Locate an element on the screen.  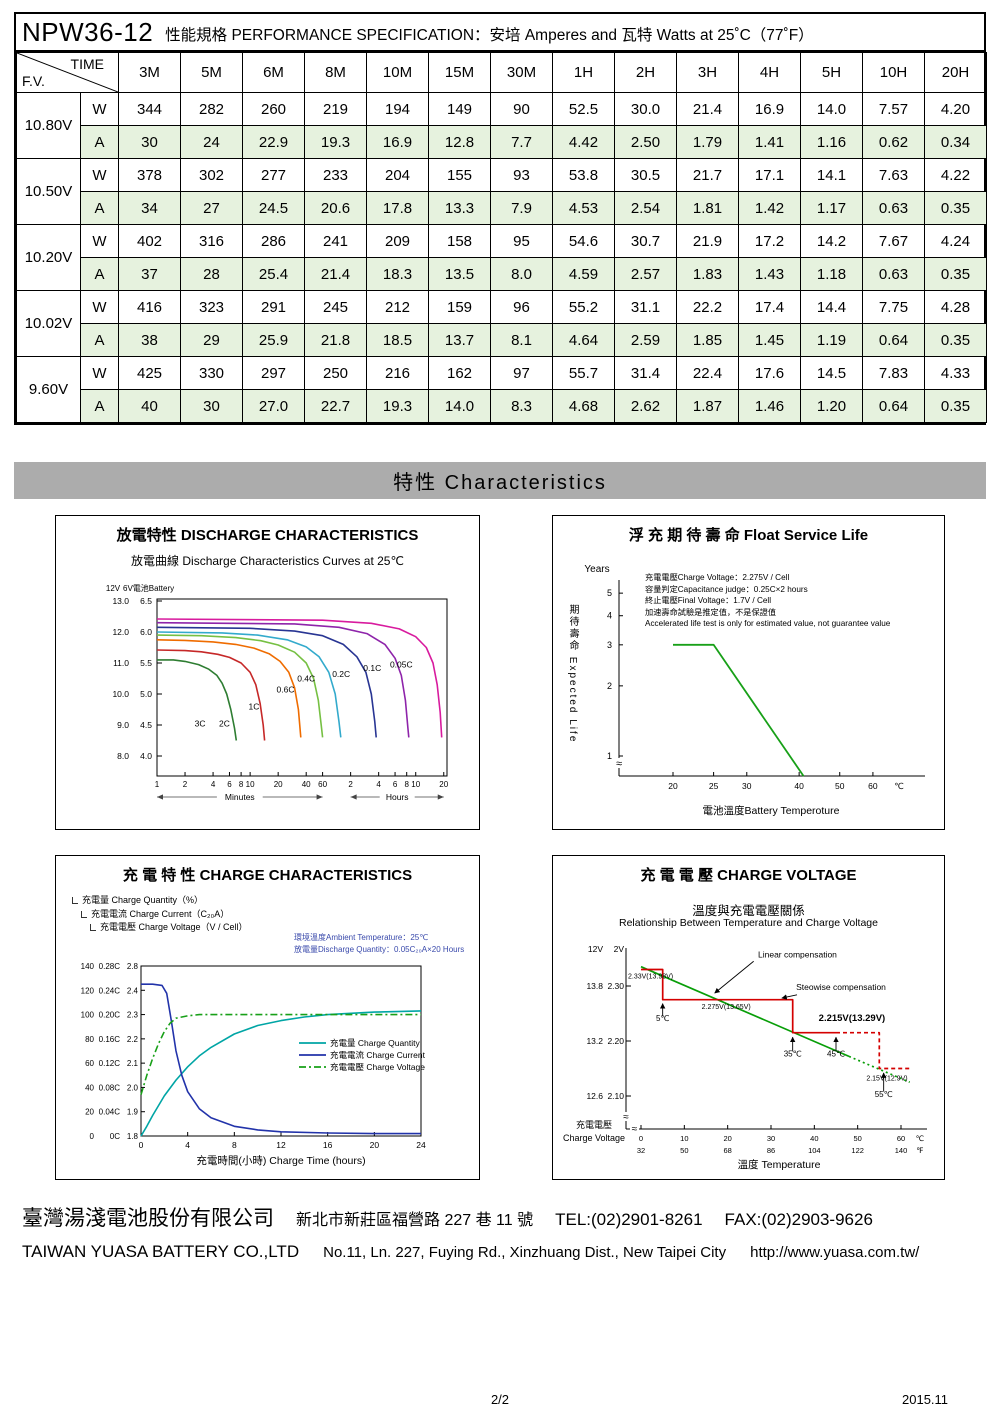
amperes-cell: 40 is located at coordinates (149, 406).